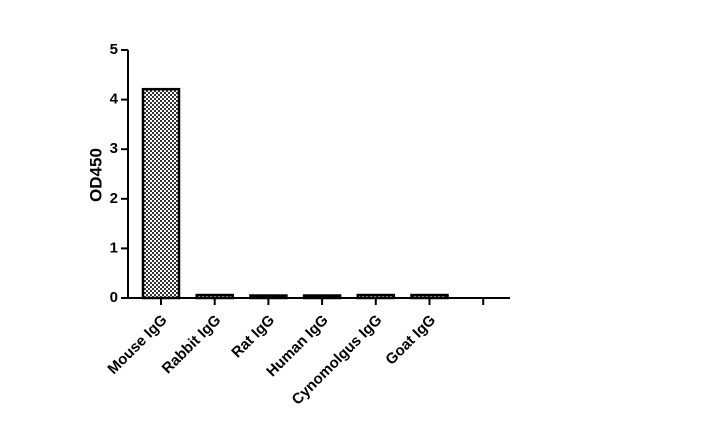 Image resolution: width=720 pixels, height=445 pixels. I want to click on x-tick-label: Goat IgG, so click(410, 340).